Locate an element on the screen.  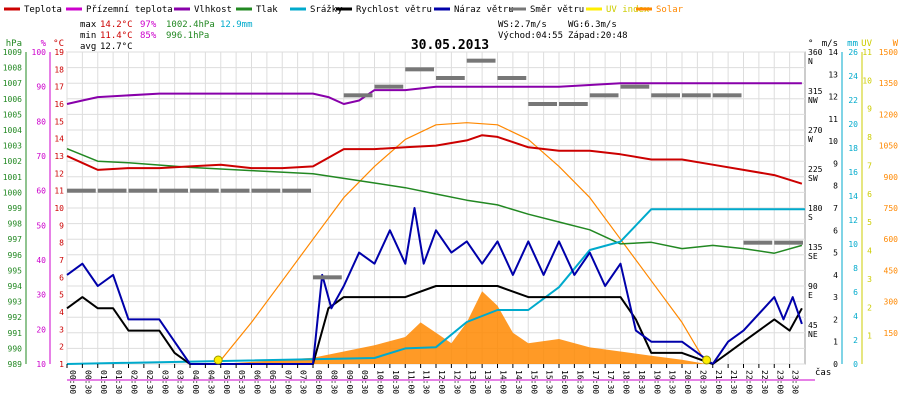
x-tick-label: 08:00 is located at coordinates (318, 382).